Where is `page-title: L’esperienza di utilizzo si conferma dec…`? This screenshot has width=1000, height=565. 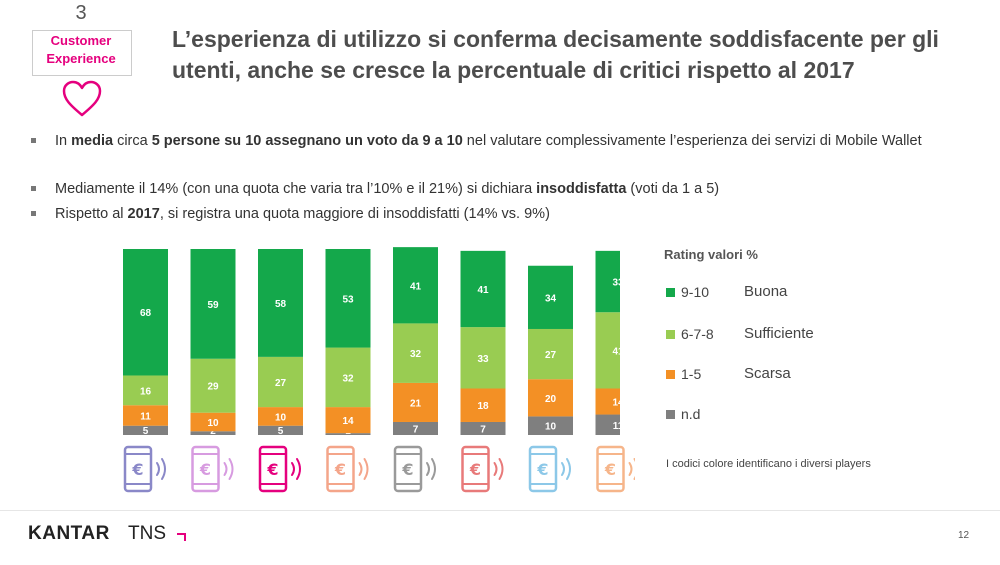
page-title: L’esperienza di utilizzo si conferma dec… is located at coordinates (555, 54).